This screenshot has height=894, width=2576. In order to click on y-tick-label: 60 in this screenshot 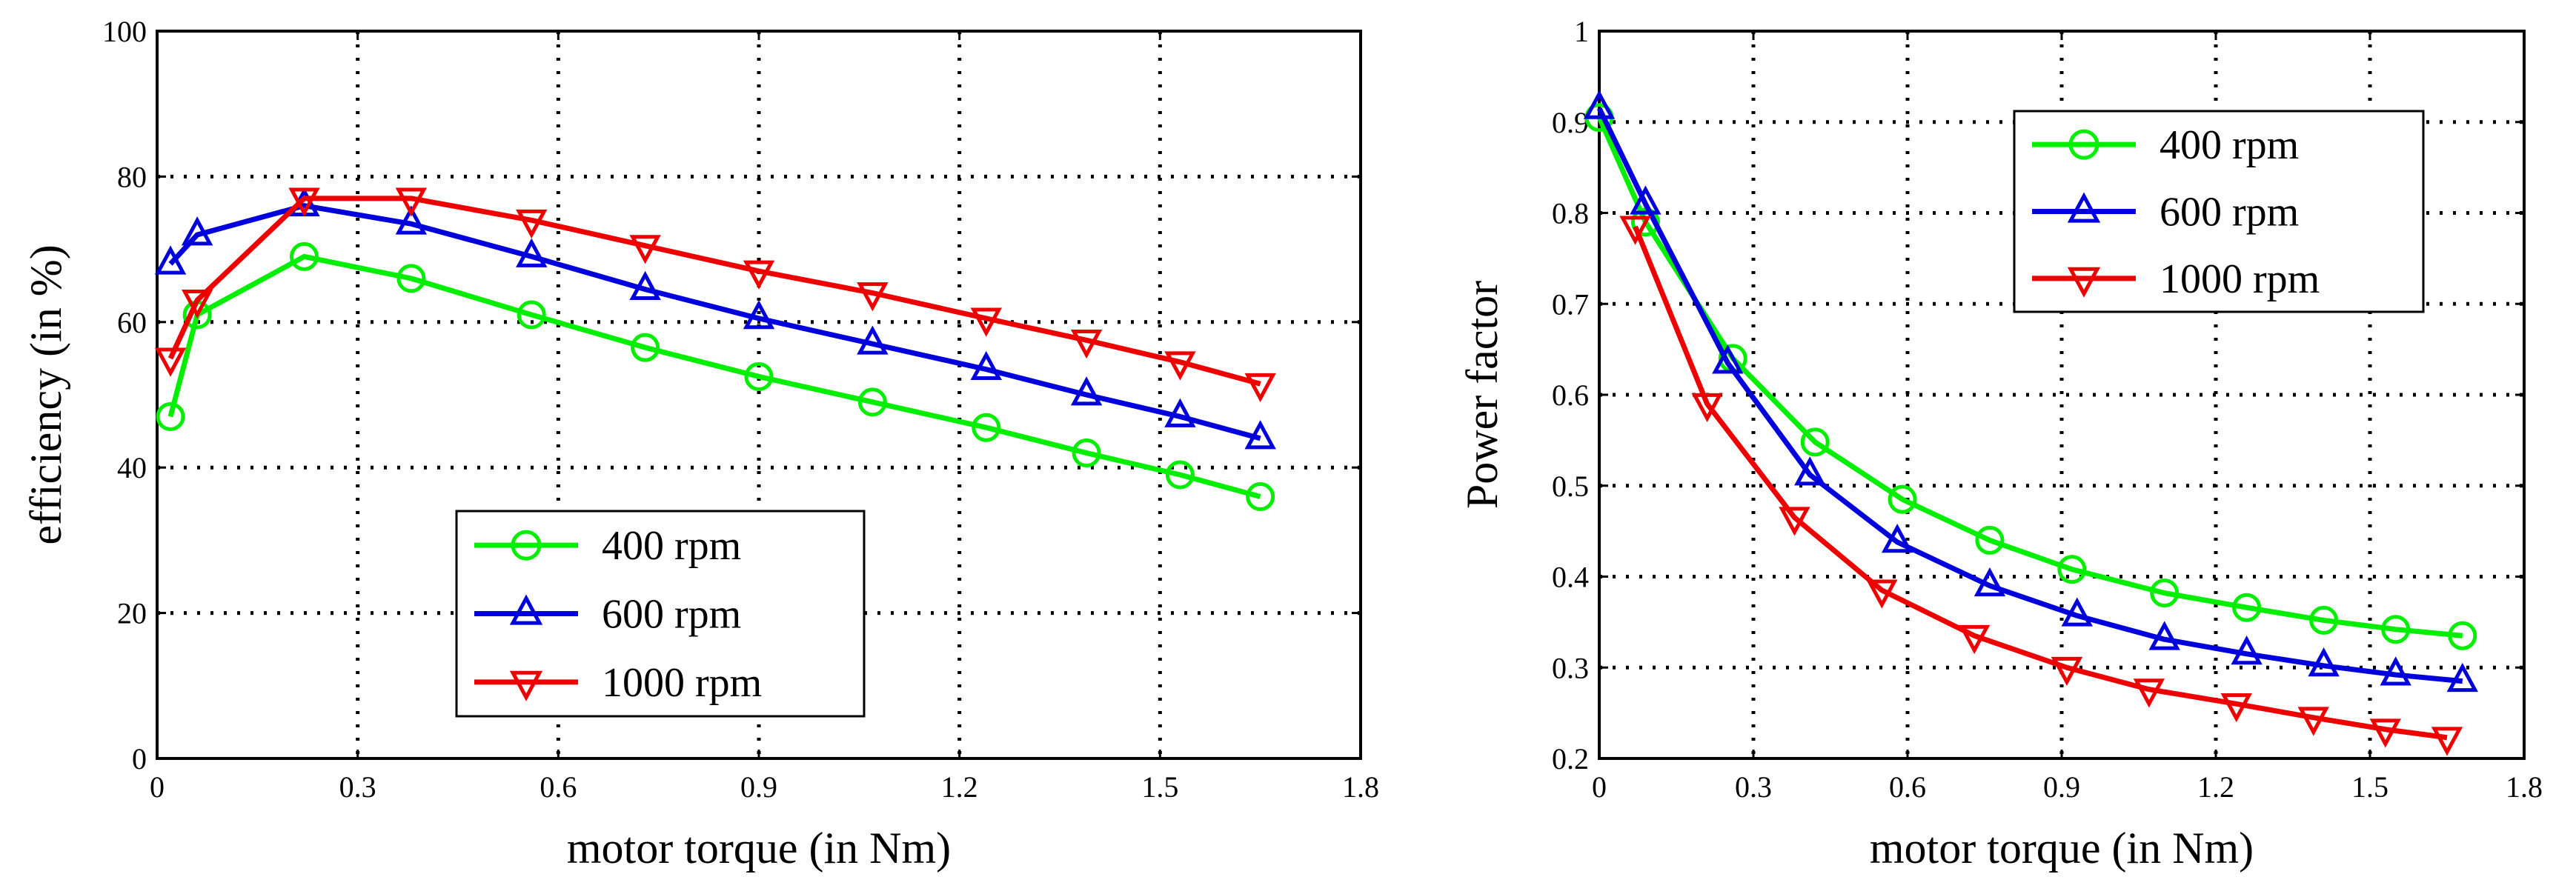, I will do `click(132, 322)`.